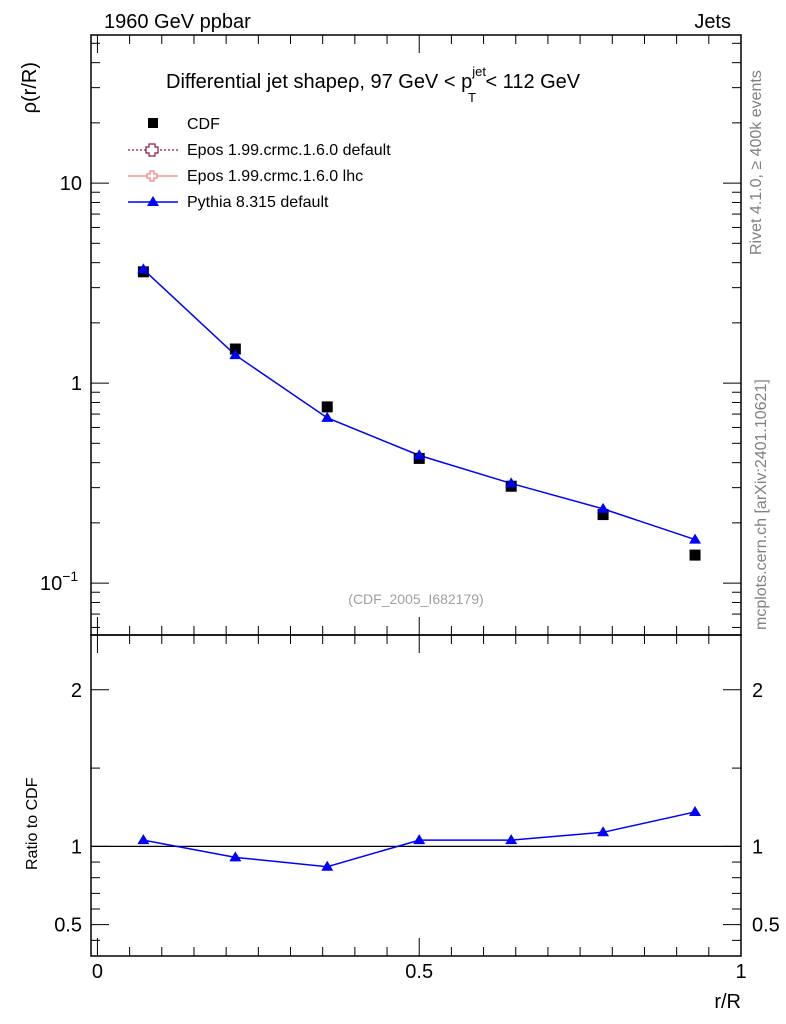 The height and width of the screenshot is (1024, 786). What do you see at coordinates (177, 22) in the screenshot?
I see `header-left: 1960 GeV ppbar` at bounding box center [177, 22].